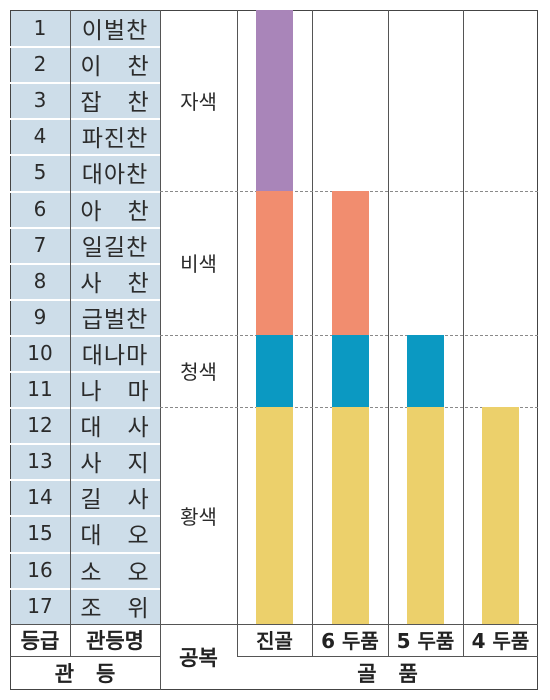  What do you see at coordinates (198, 516) in the screenshot?
I see `uniform-color-label: 황색` at bounding box center [198, 516].